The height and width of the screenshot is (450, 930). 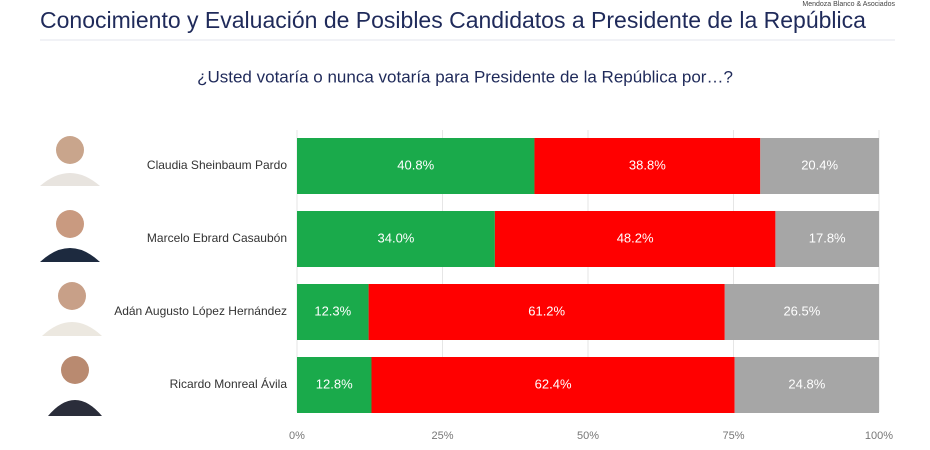 I want to click on value-label: 34.0%, so click(x=396, y=237).